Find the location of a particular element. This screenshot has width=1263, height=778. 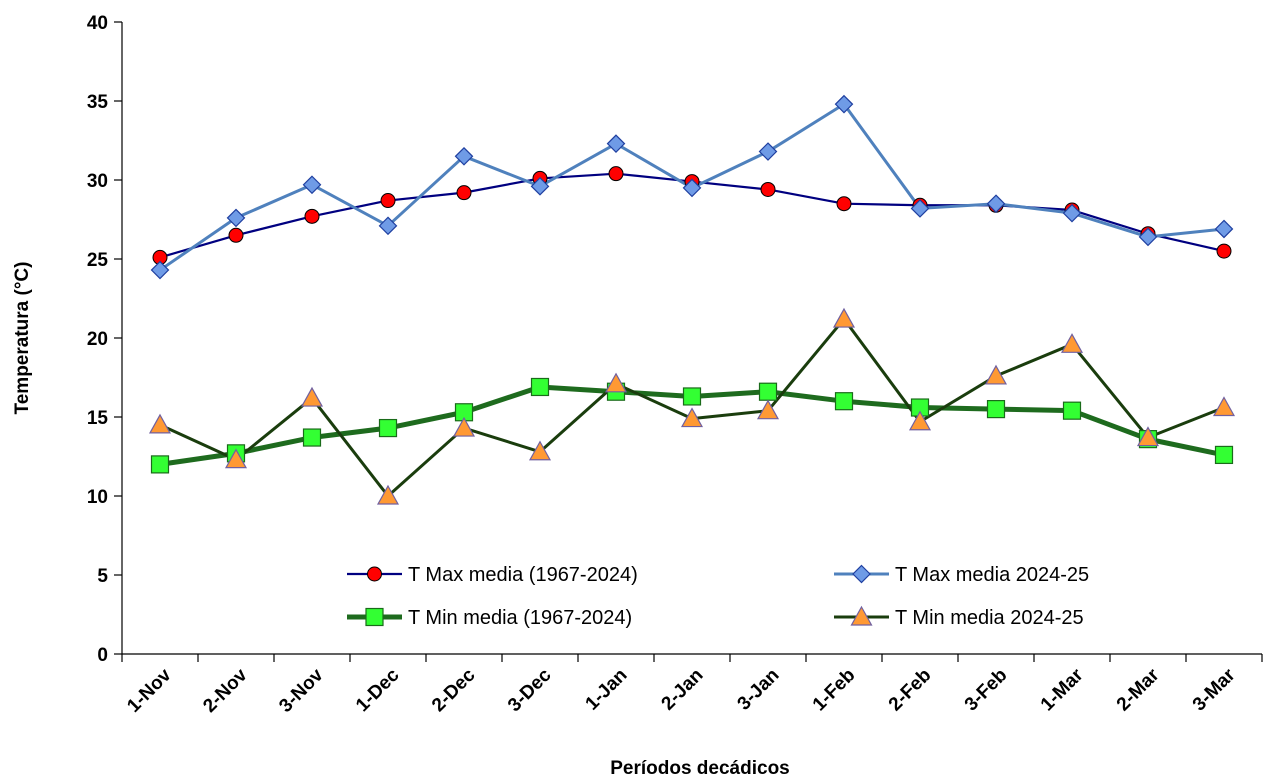

y-tick-label: 30 is located at coordinates (97, 181).